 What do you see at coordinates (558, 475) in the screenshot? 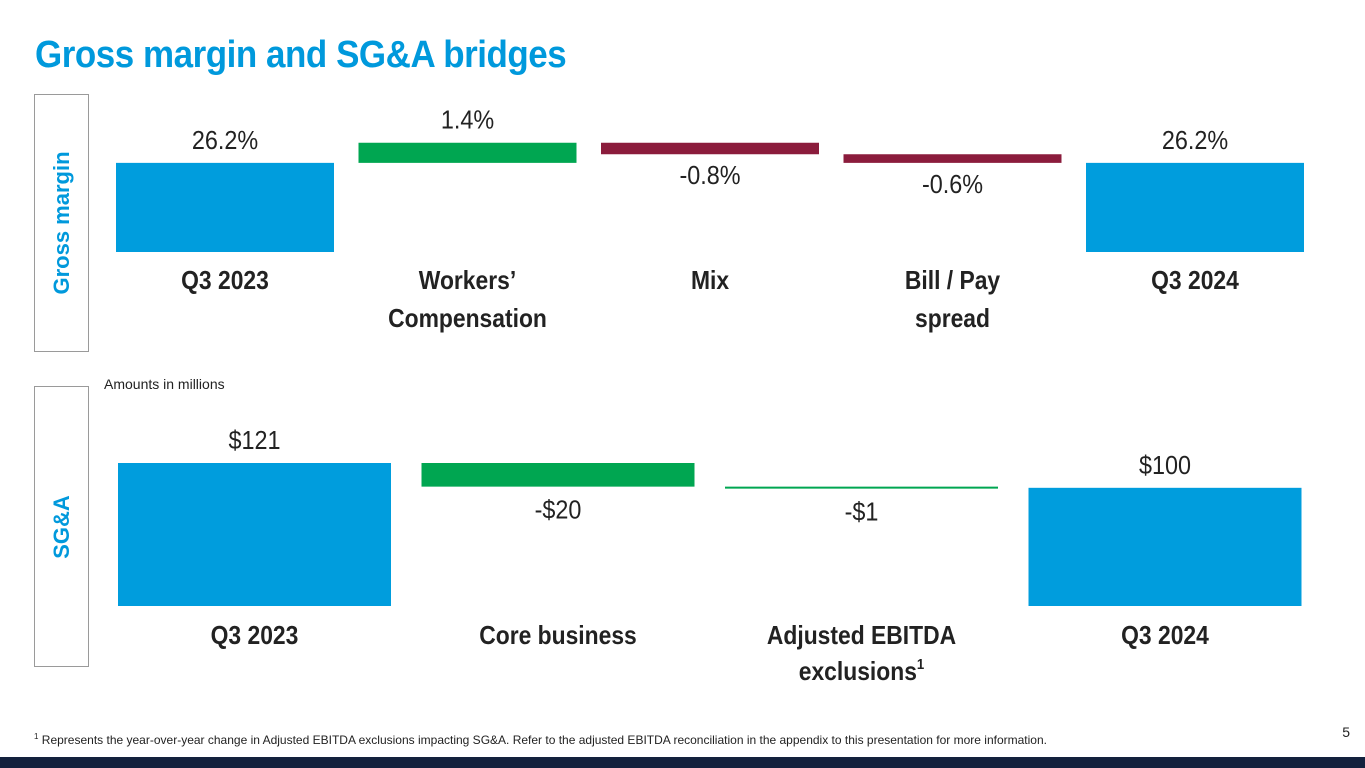
I see `bar-core-business` at bounding box center [558, 475].